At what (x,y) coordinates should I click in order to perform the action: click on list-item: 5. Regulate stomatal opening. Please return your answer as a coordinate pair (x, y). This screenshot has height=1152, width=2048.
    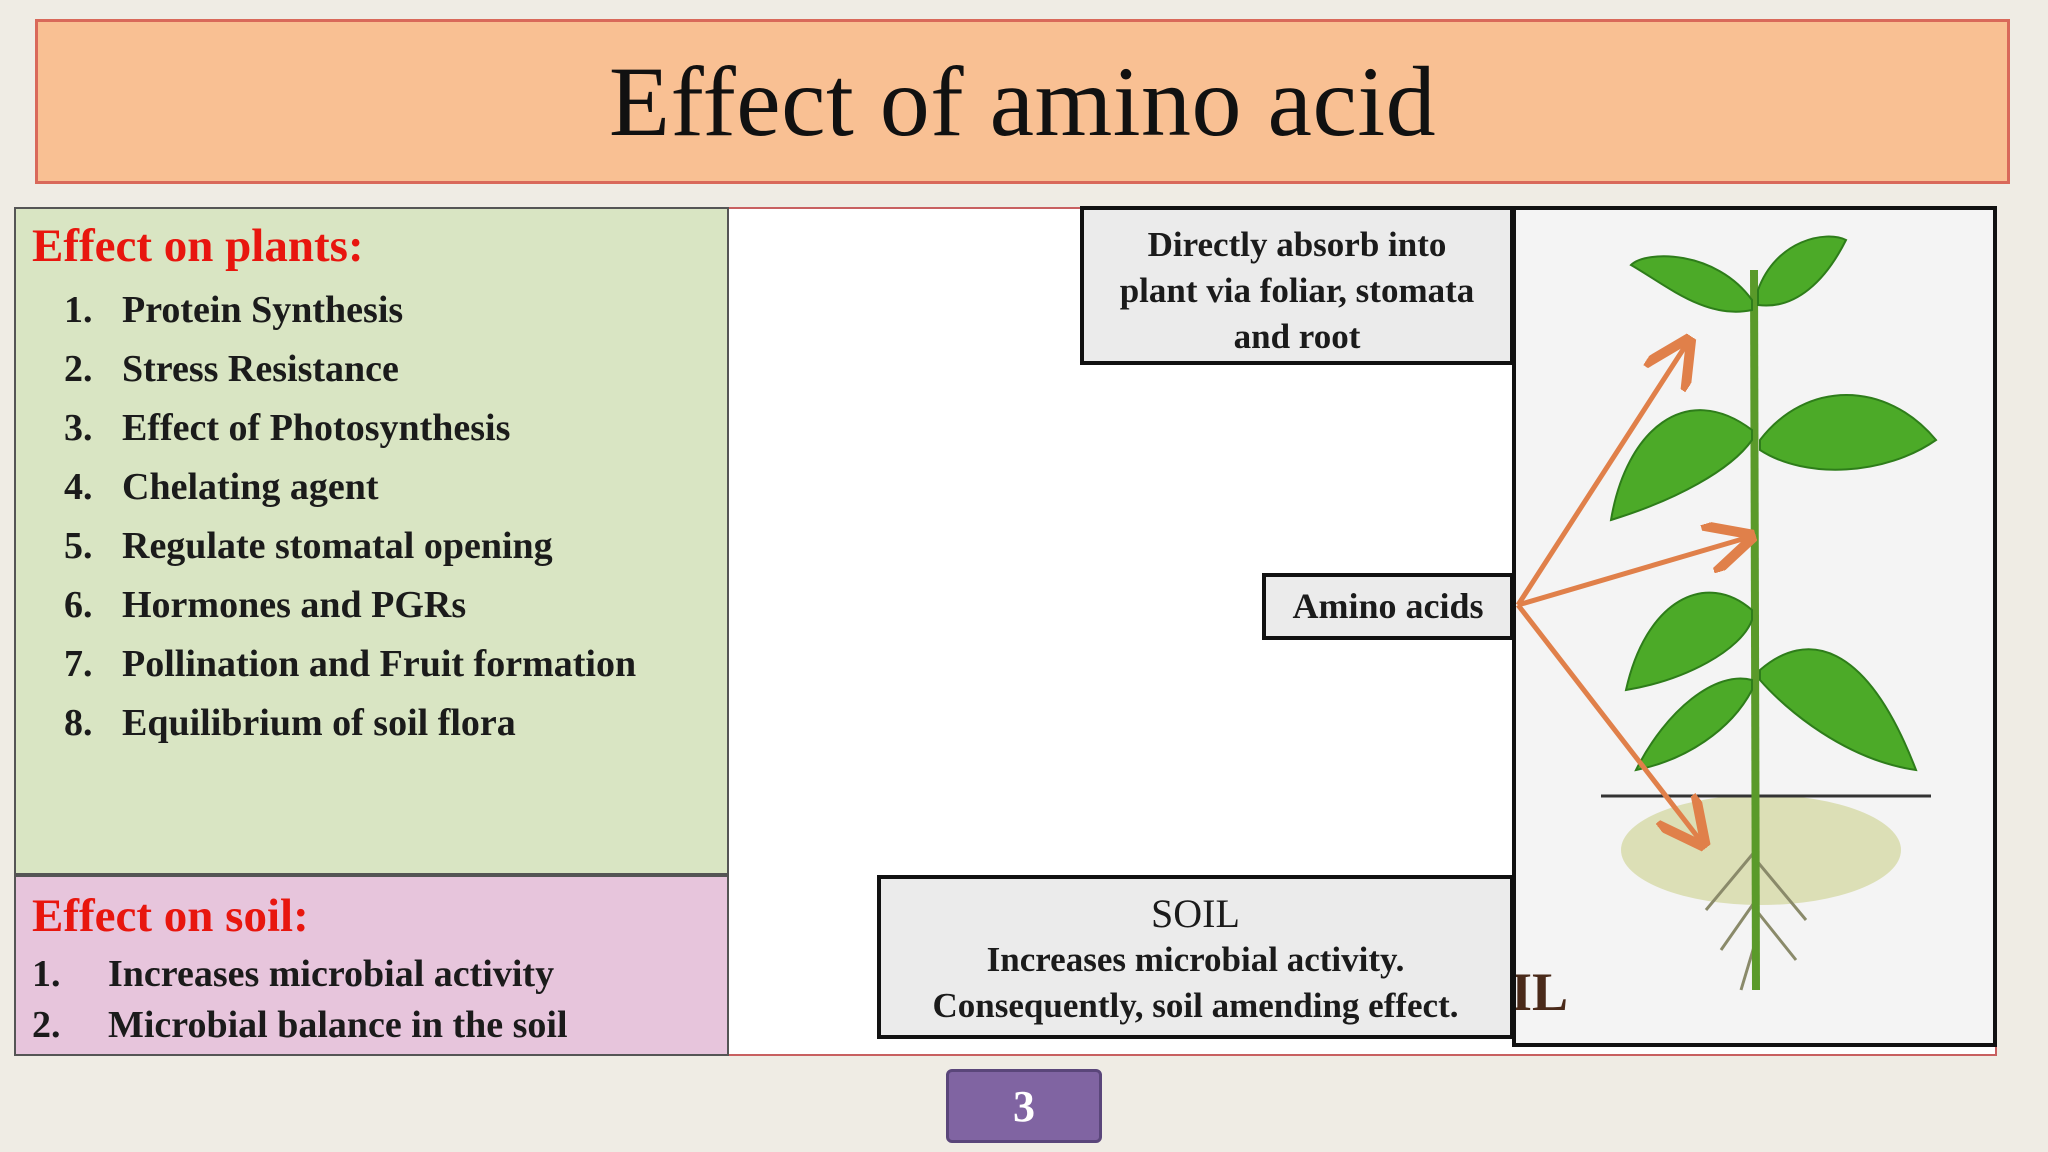
    Looking at the image, I should click on (350, 546).